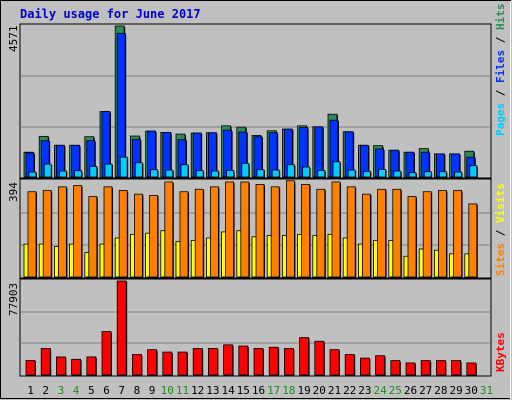 Image resolution: width=512 pixels, height=400 pixels. What do you see at coordinates (197, 390) in the screenshot?
I see `x-tick-label: 12` at bounding box center [197, 390].